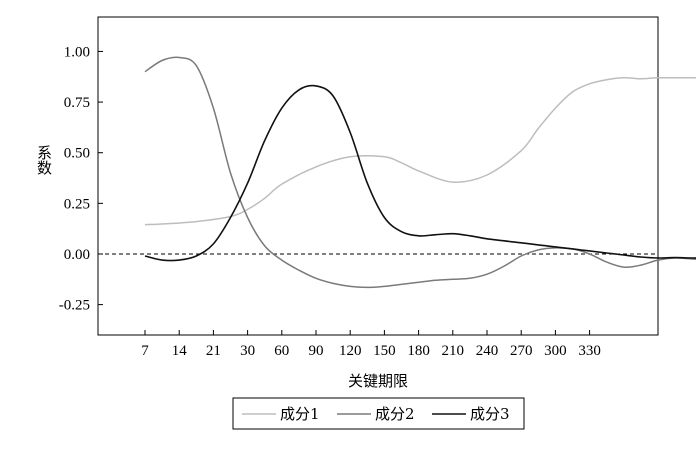 The height and width of the screenshot is (450, 696). I want to click on y-axis-title: 系数, so click(44, 160).